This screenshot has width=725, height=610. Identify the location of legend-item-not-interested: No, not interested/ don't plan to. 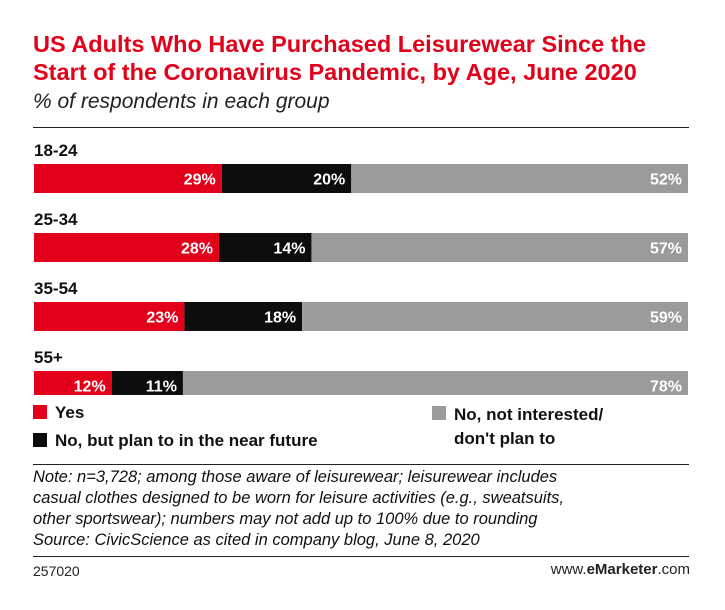
(558, 427).